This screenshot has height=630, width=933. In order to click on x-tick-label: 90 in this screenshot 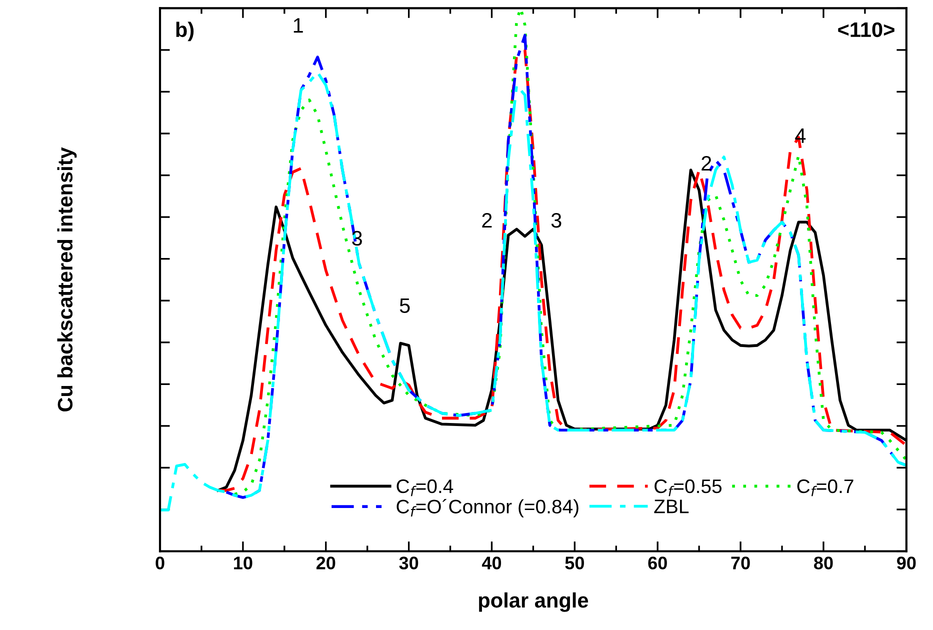, I will do `click(906, 563)`.